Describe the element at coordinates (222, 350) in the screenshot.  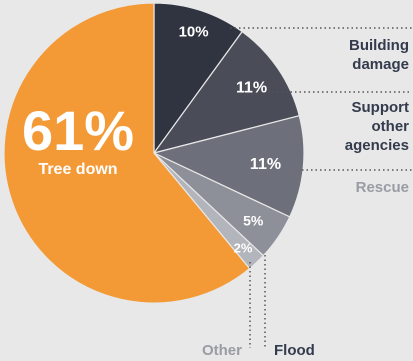
I see `category-label-other: Other` at that location.